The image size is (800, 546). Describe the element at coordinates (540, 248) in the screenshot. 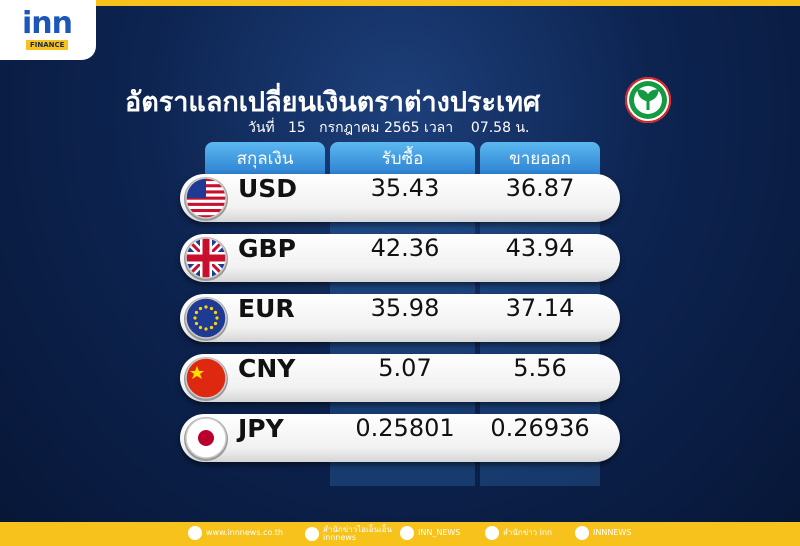

I see `sell-rate: 43.94` at that location.